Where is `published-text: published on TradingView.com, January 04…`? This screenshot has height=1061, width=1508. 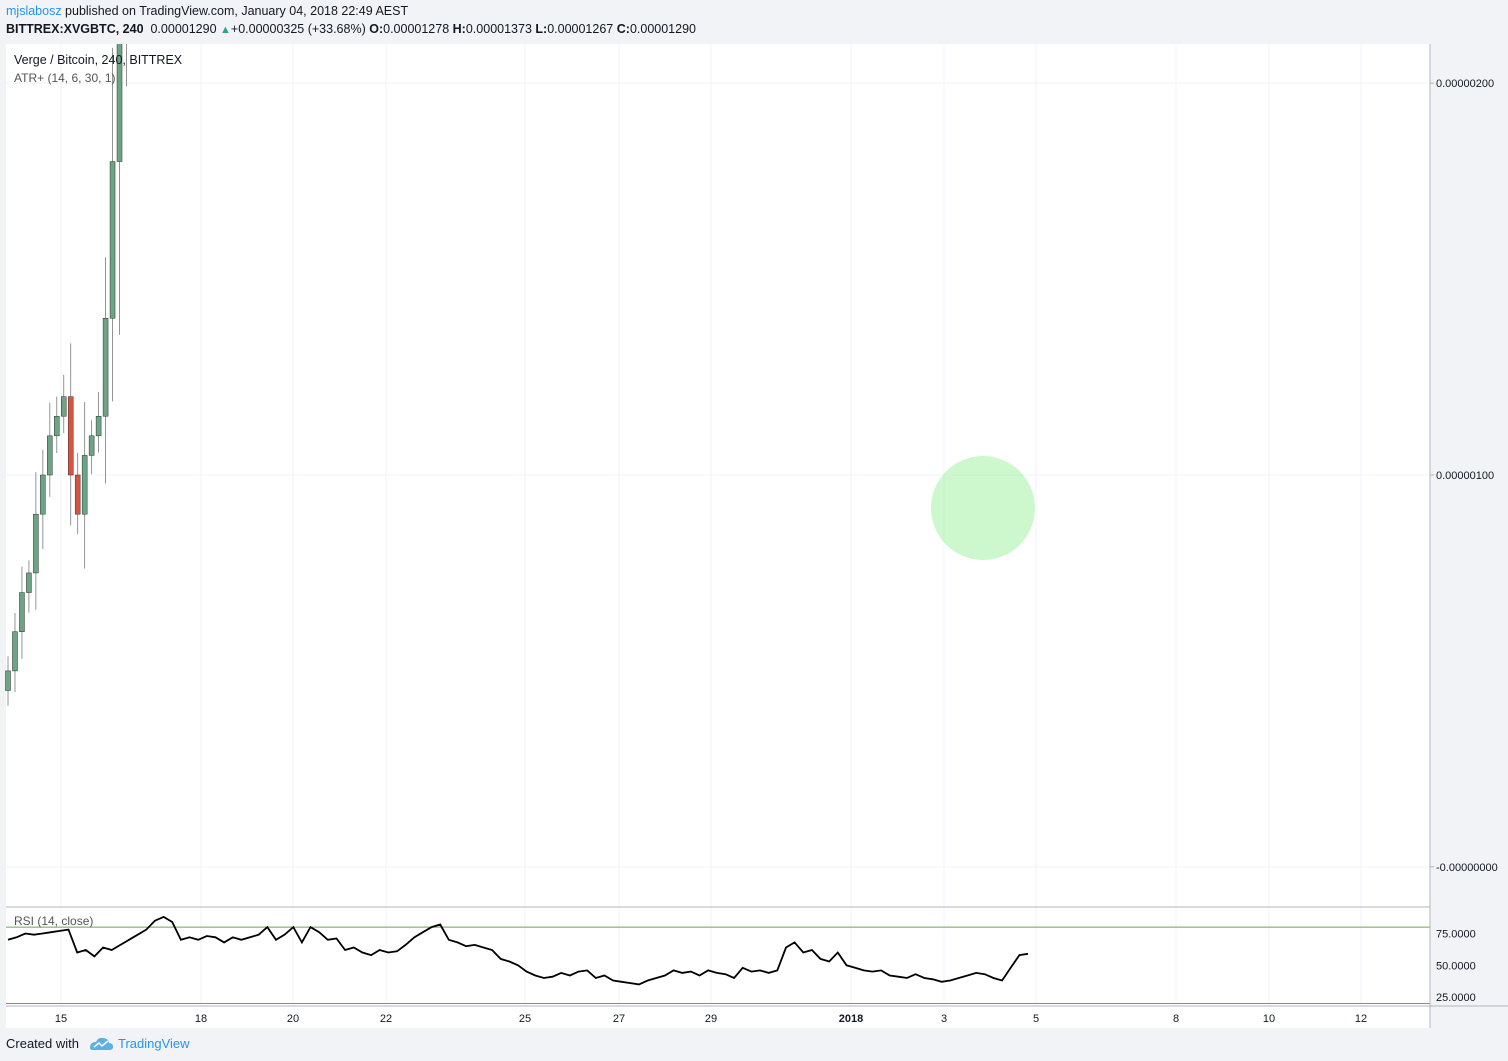 published-text: published on TradingView.com, January 04… is located at coordinates (235, 11).